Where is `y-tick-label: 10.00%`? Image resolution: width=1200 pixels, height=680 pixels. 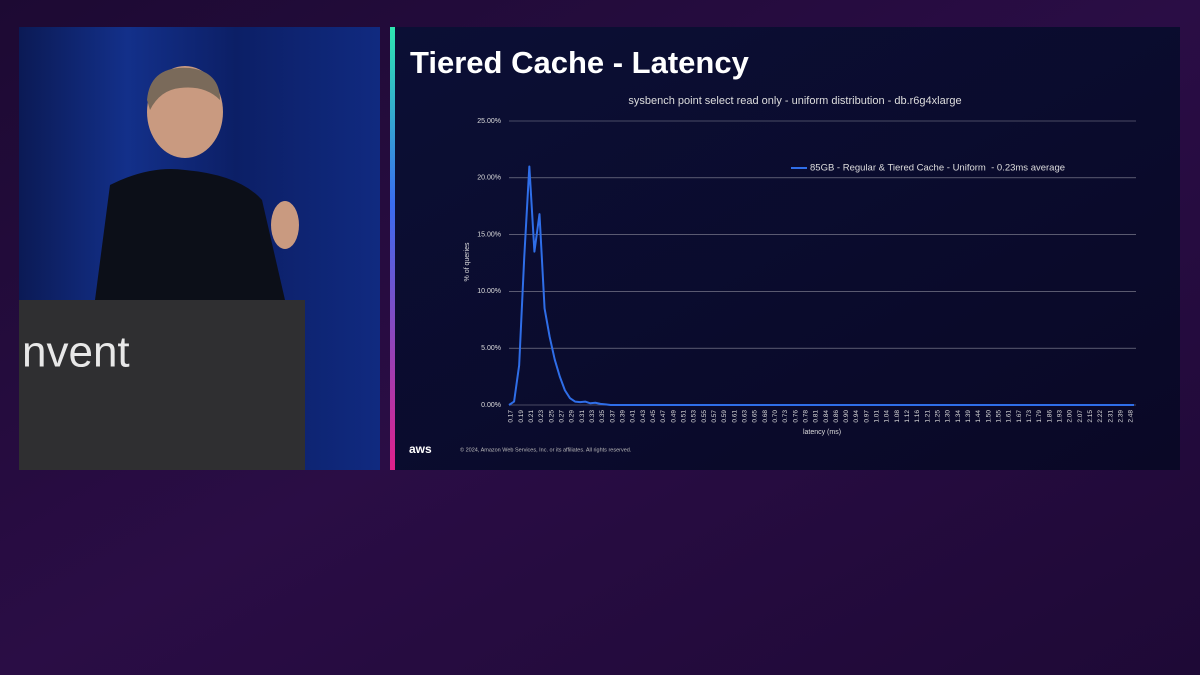
y-tick-label: 10.00% is located at coordinates (489, 291).